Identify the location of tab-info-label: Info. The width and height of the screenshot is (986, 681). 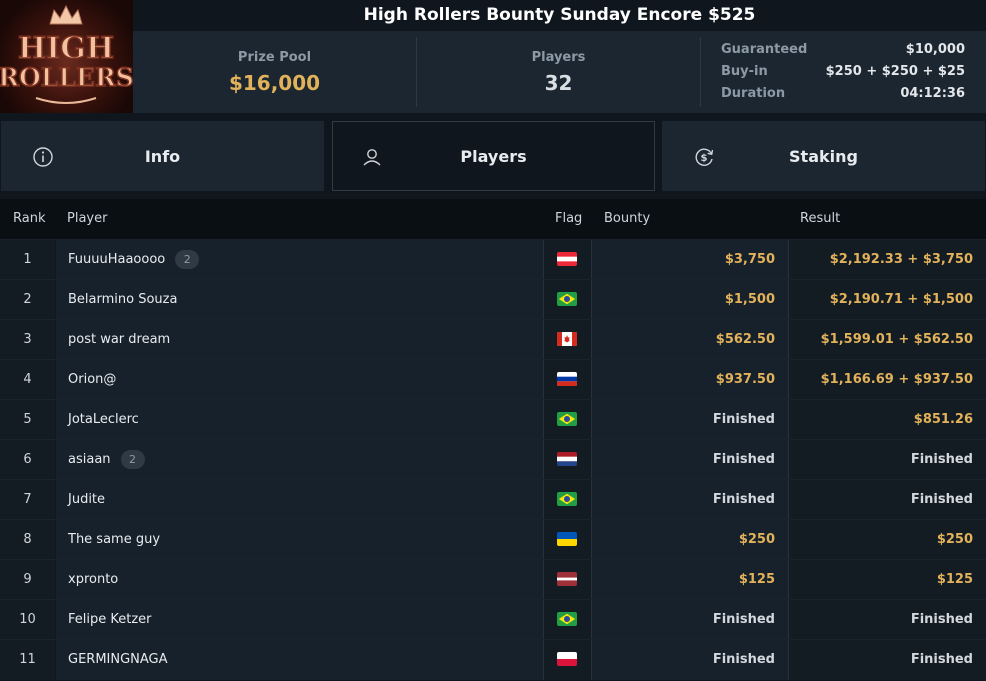
(162, 156).